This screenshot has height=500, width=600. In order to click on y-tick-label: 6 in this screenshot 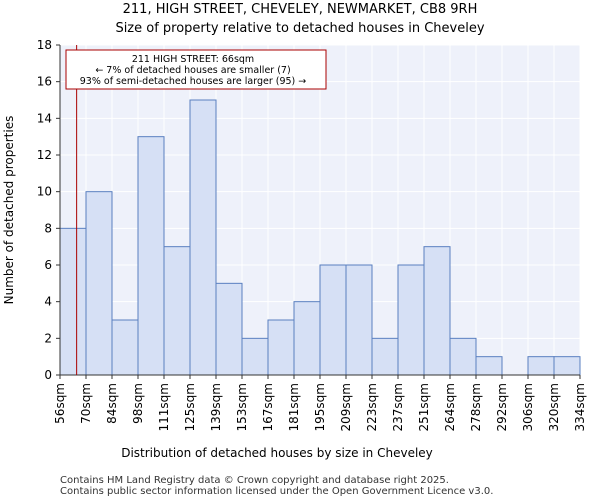, I will do `click(48, 265)`.